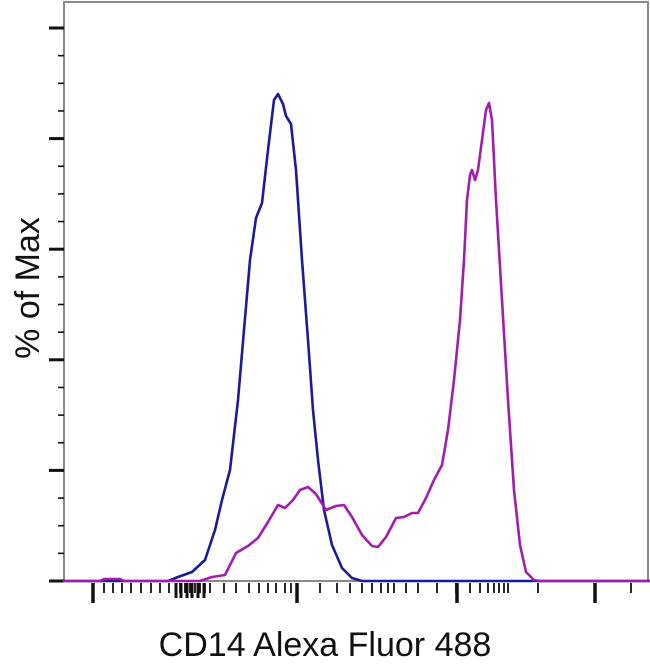 This screenshot has width=650, height=670. What do you see at coordinates (28, 288) in the screenshot?
I see `y-axis-title: % of Max` at bounding box center [28, 288].